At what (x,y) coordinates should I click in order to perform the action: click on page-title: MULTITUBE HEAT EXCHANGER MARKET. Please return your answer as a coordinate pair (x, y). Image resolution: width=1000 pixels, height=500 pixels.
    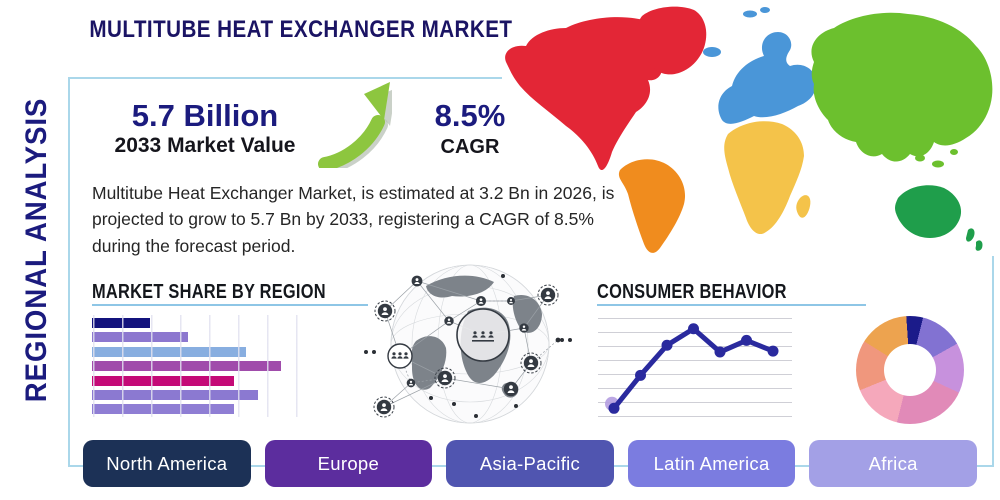
    Looking at the image, I should click on (301, 29).